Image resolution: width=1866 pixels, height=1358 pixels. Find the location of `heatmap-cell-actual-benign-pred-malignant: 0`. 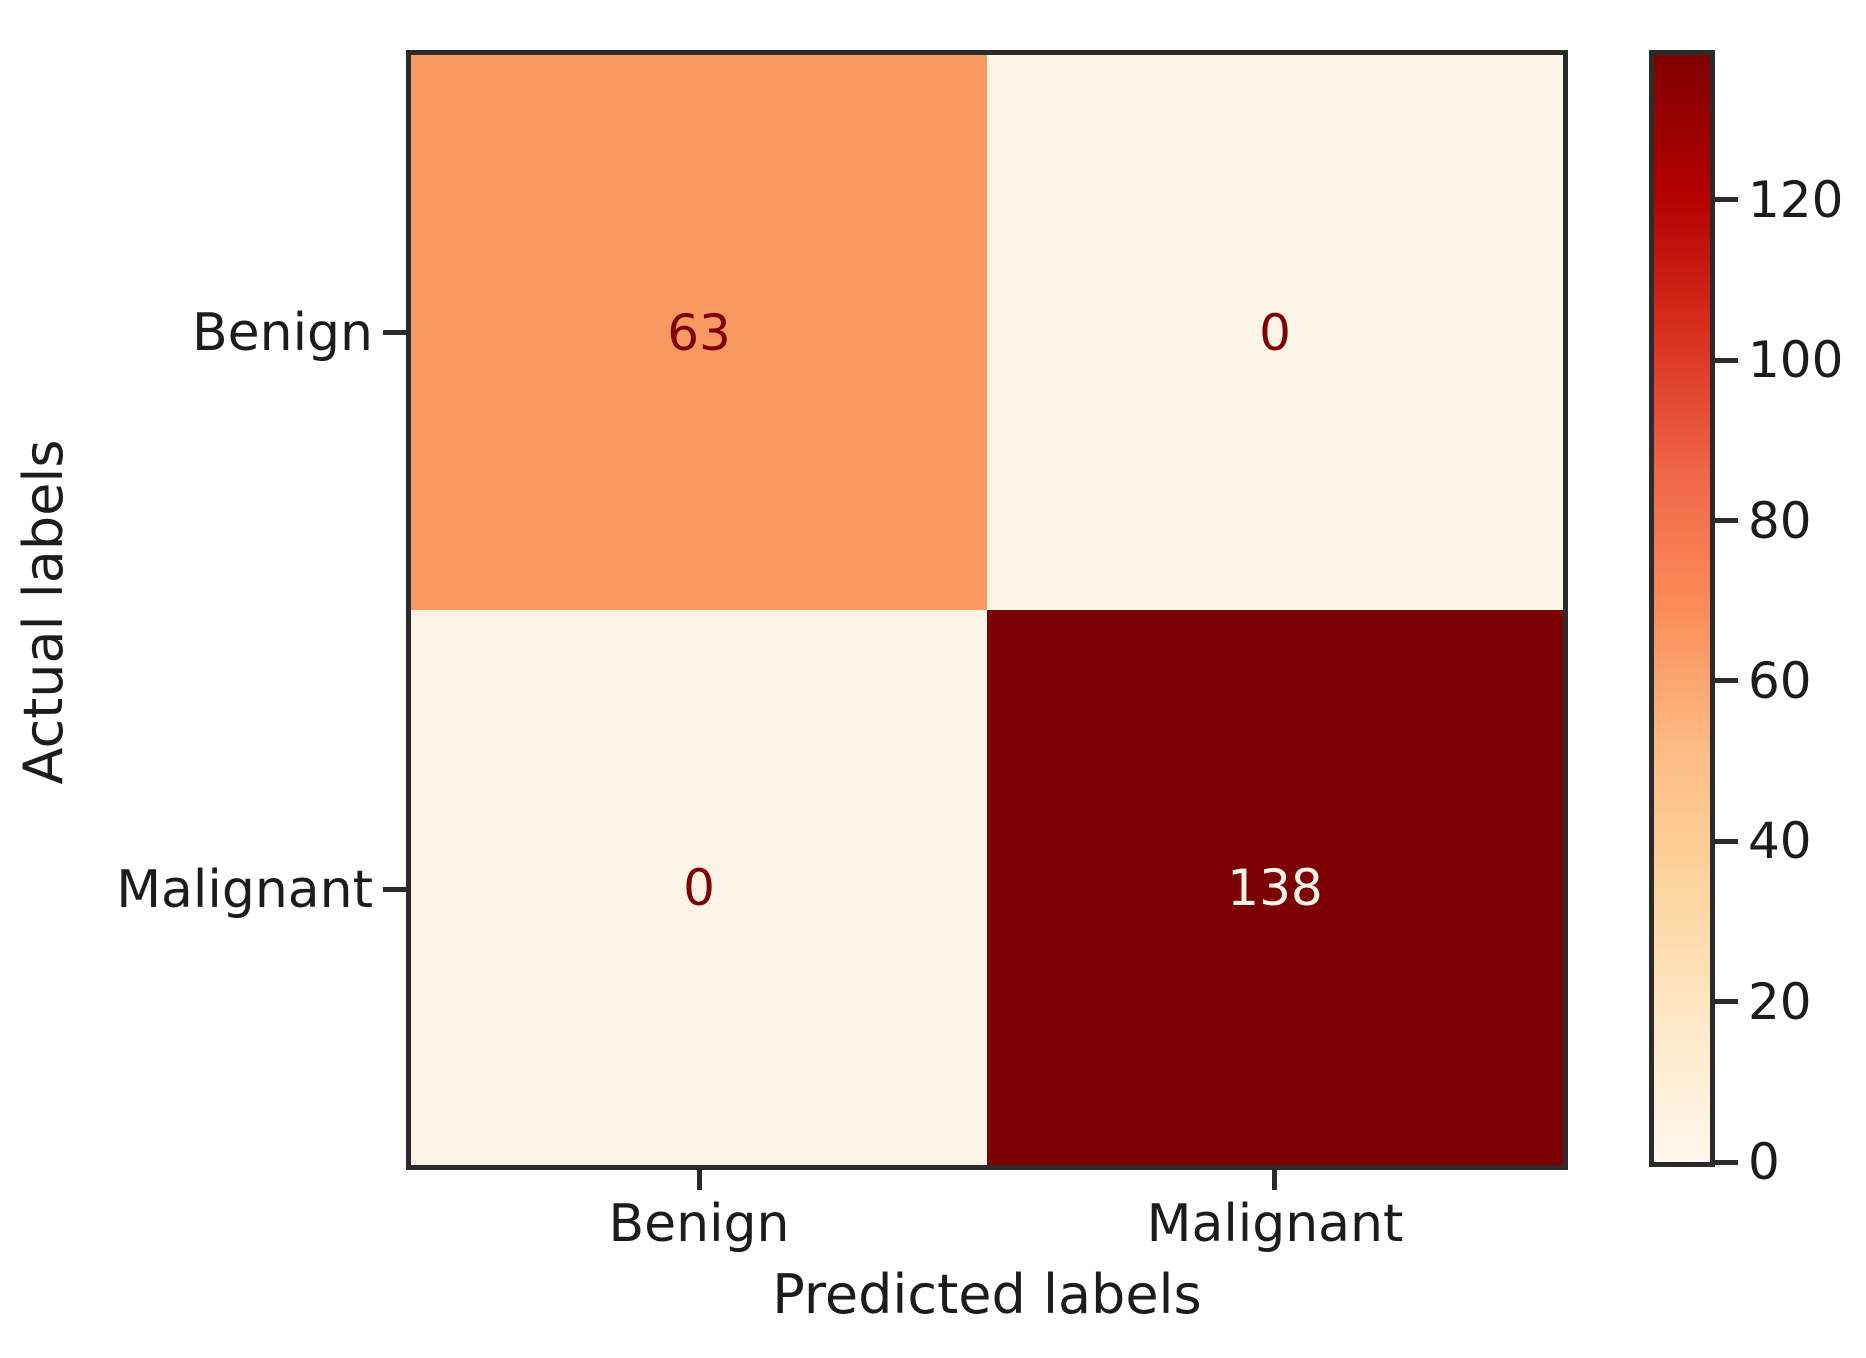

heatmap-cell-actual-benign-pred-malignant: 0 is located at coordinates (1275, 332).